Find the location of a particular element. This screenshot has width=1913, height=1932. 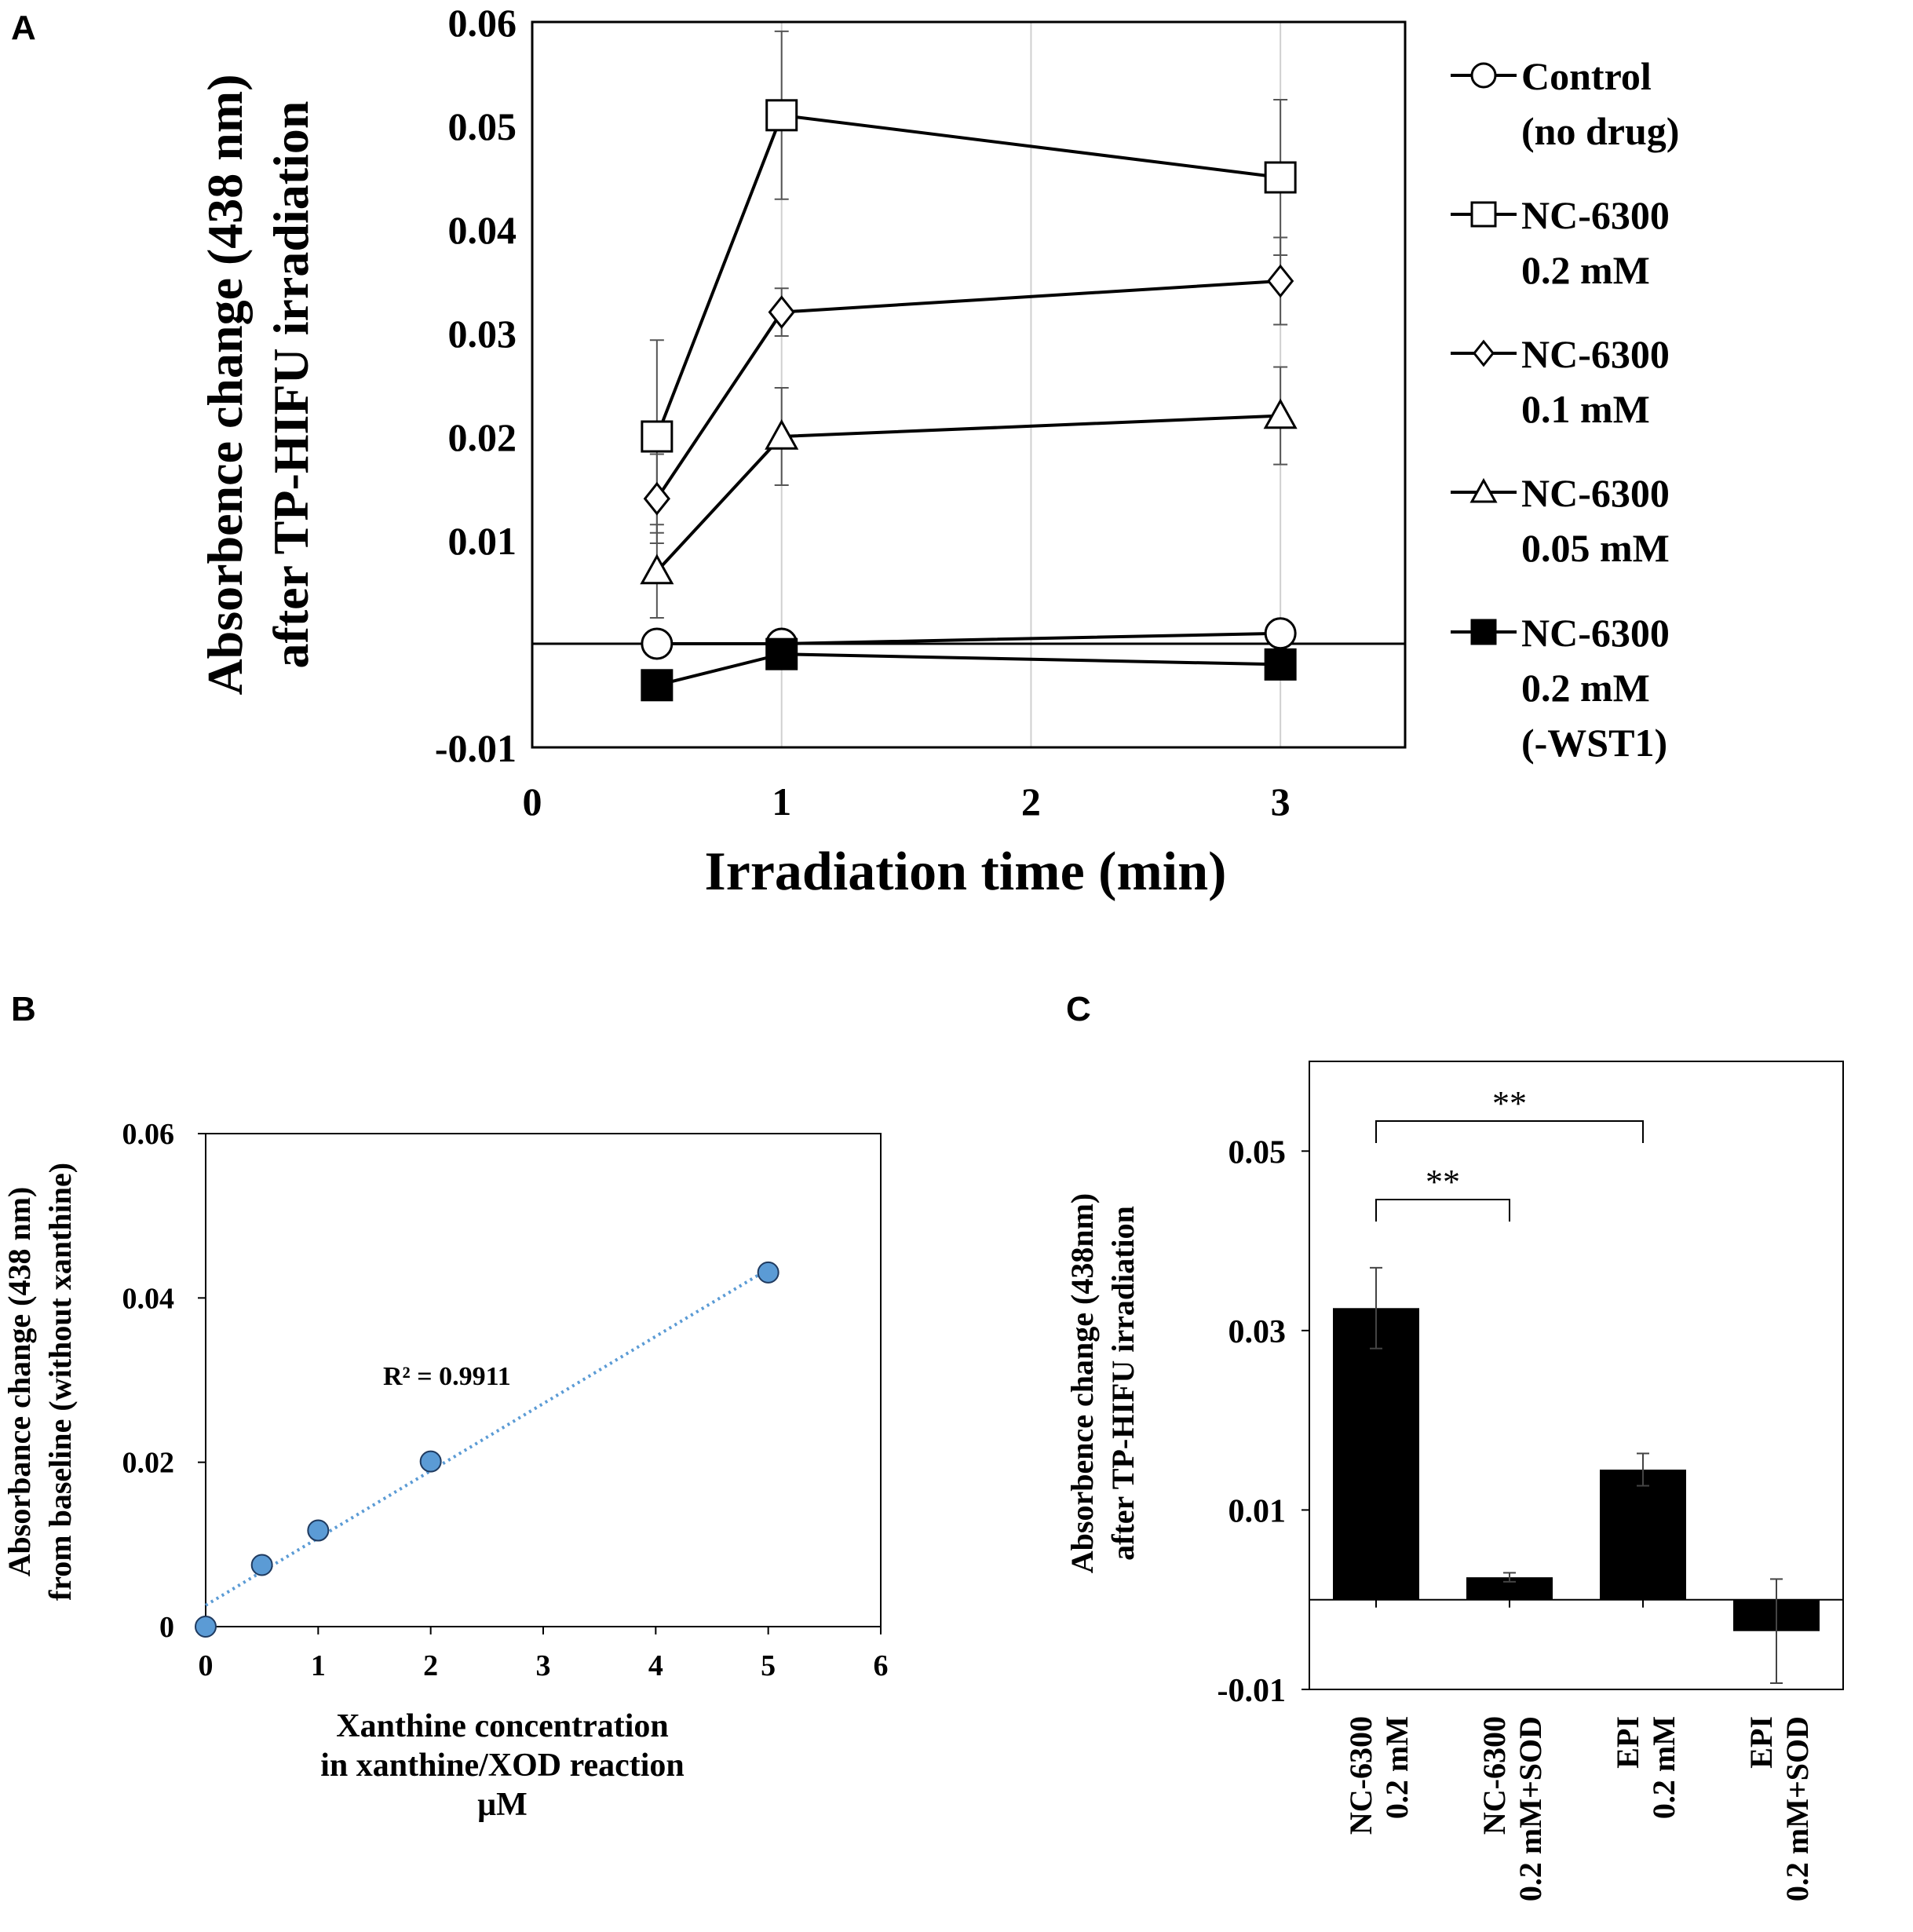

panel-a-legend-label: (-WST1) is located at coordinates (1594, 743).